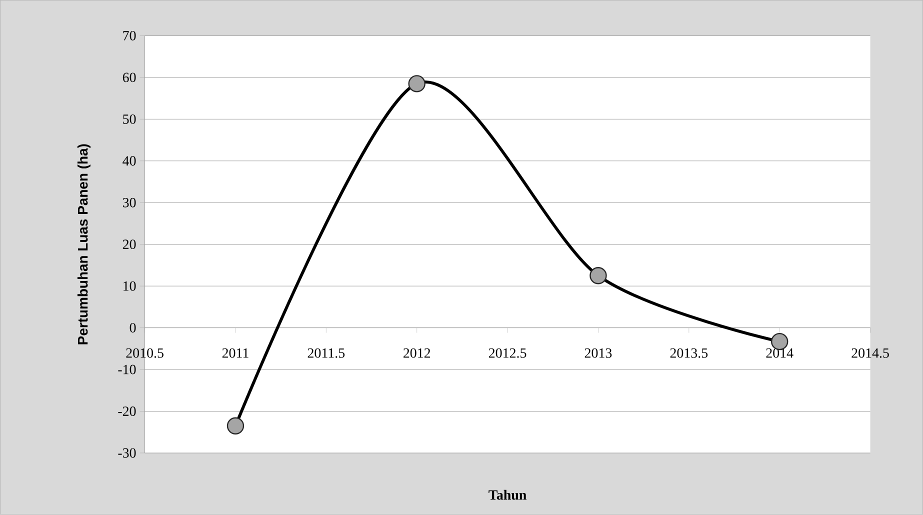 This screenshot has width=923, height=515. Describe the element at coordinates (129, 77) in the screenshot. I see `y-tick-label: 60` at that location.